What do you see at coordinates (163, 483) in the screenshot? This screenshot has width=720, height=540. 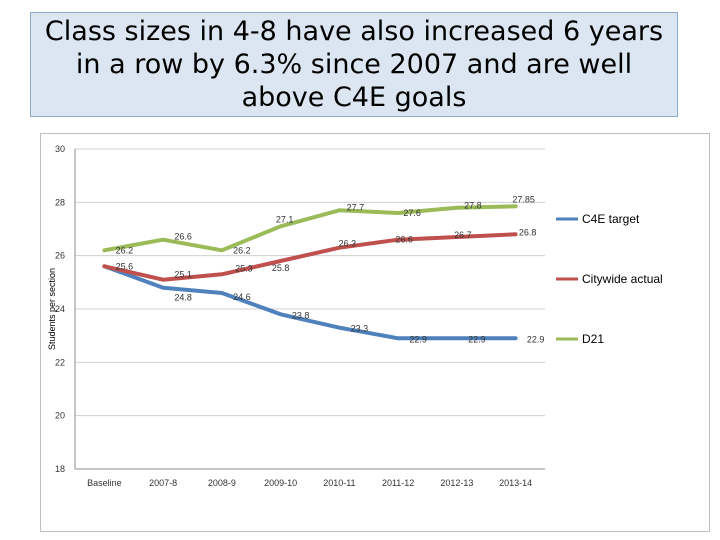 I see `x-tick-label: 2007-8` at bounding box center [163, 483].